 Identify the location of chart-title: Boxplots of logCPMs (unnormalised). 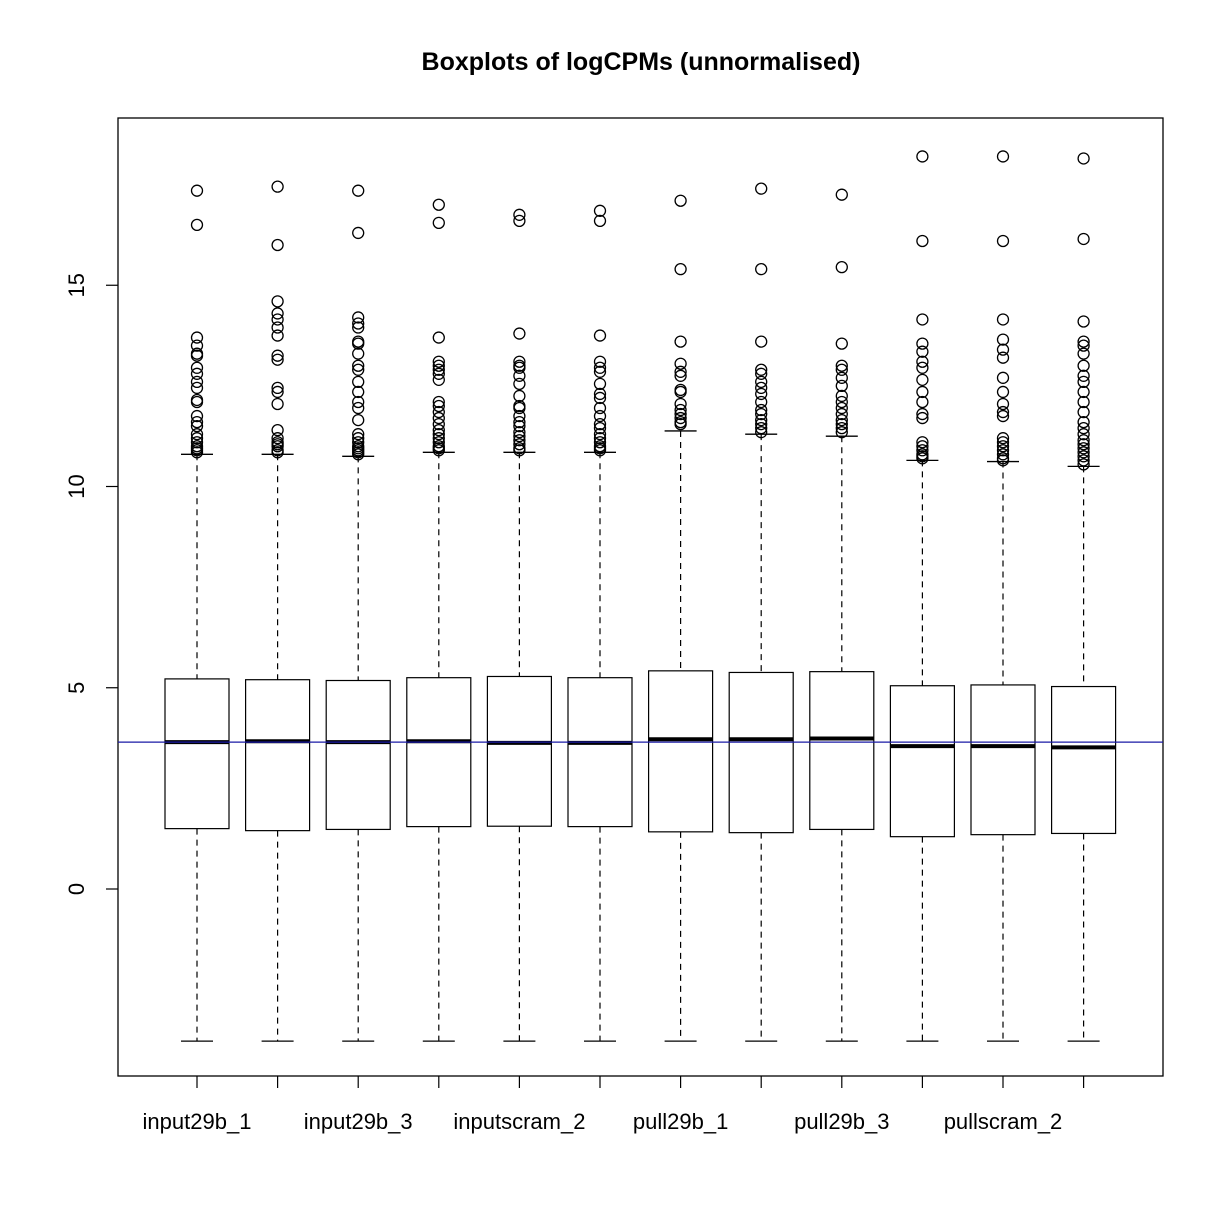
(641, 62).